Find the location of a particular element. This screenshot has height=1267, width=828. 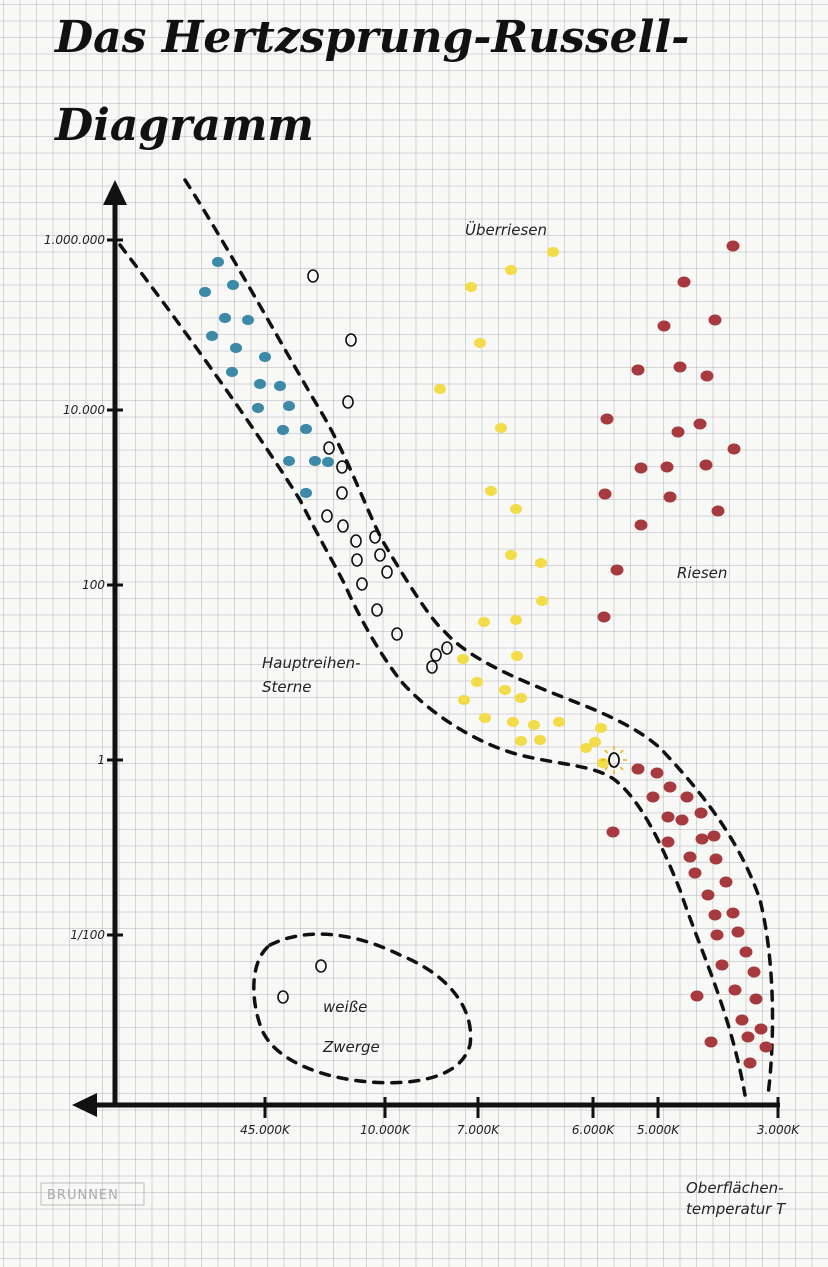

white-dwarf-outline is located at coordinates (362, 1008).